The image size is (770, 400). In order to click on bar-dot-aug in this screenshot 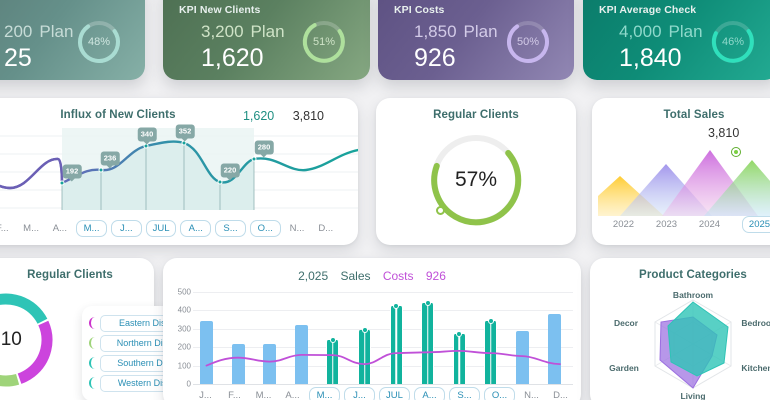, I will do `click(427, 303)`.